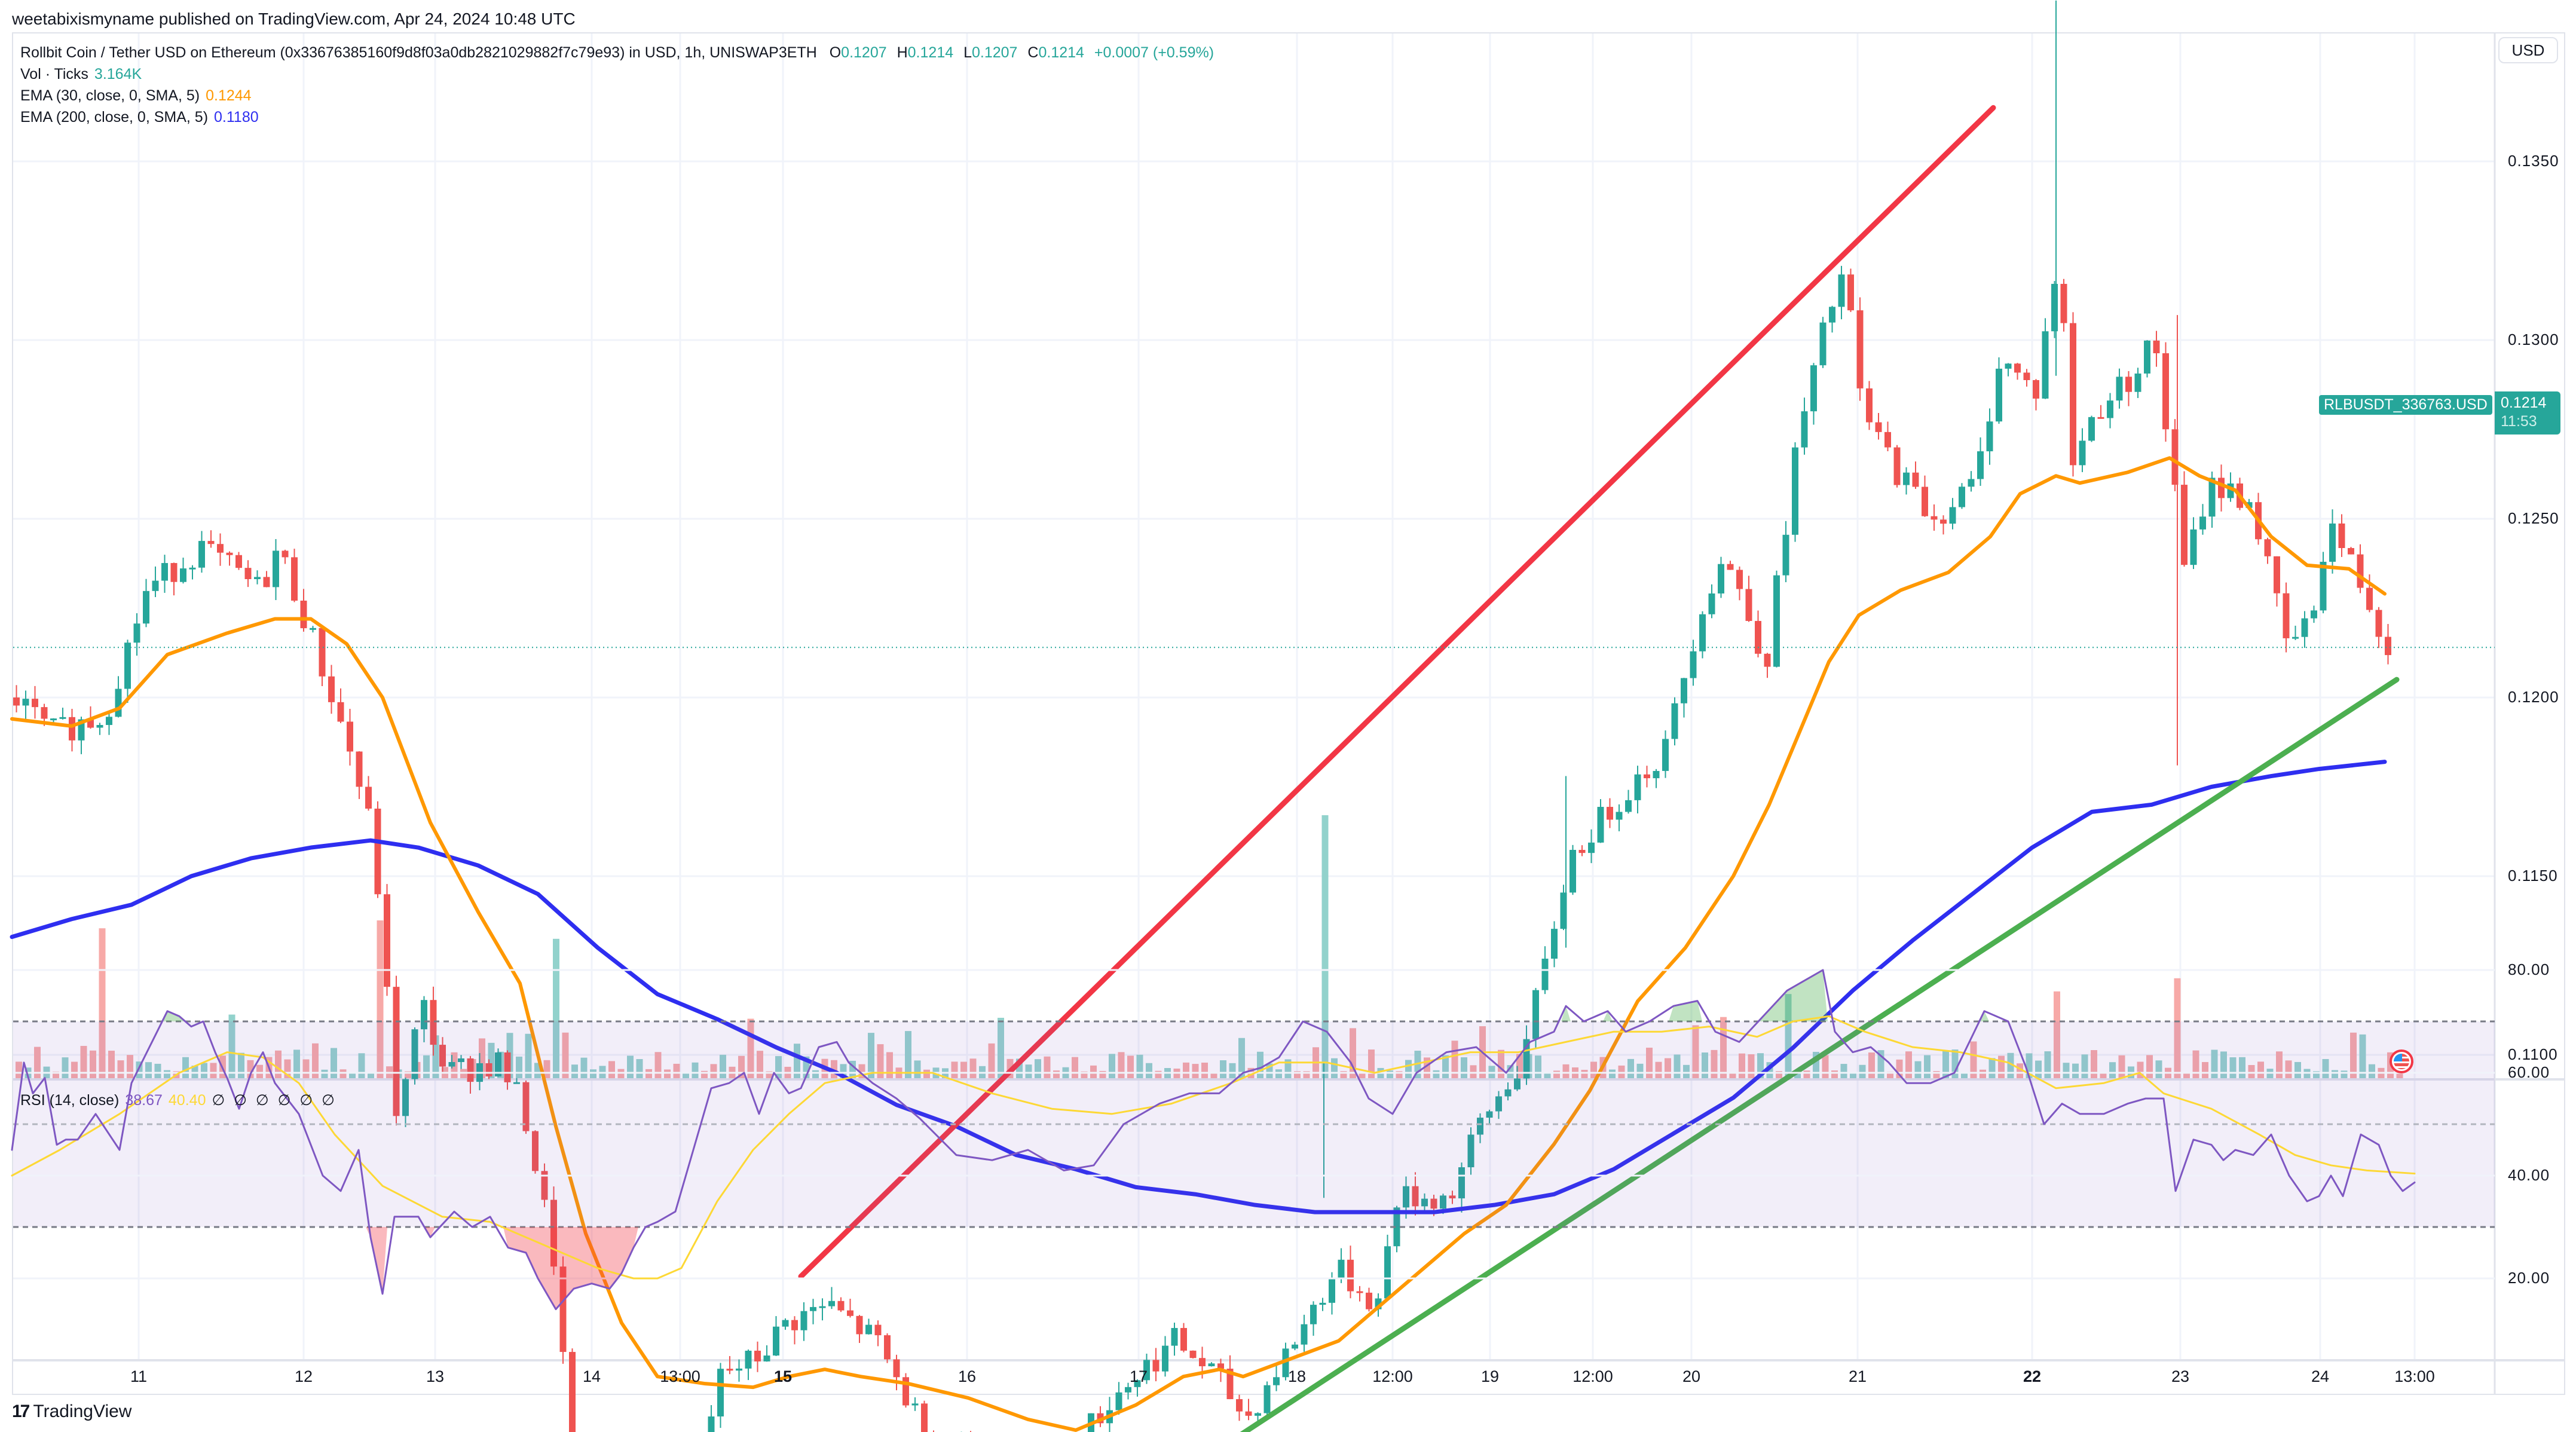  I want to click on rsi-legend: RSI (14, close) 38.67 40.40 ∅ ∅ ∅ ∅ ∅ ∅, so click(178, 1100).